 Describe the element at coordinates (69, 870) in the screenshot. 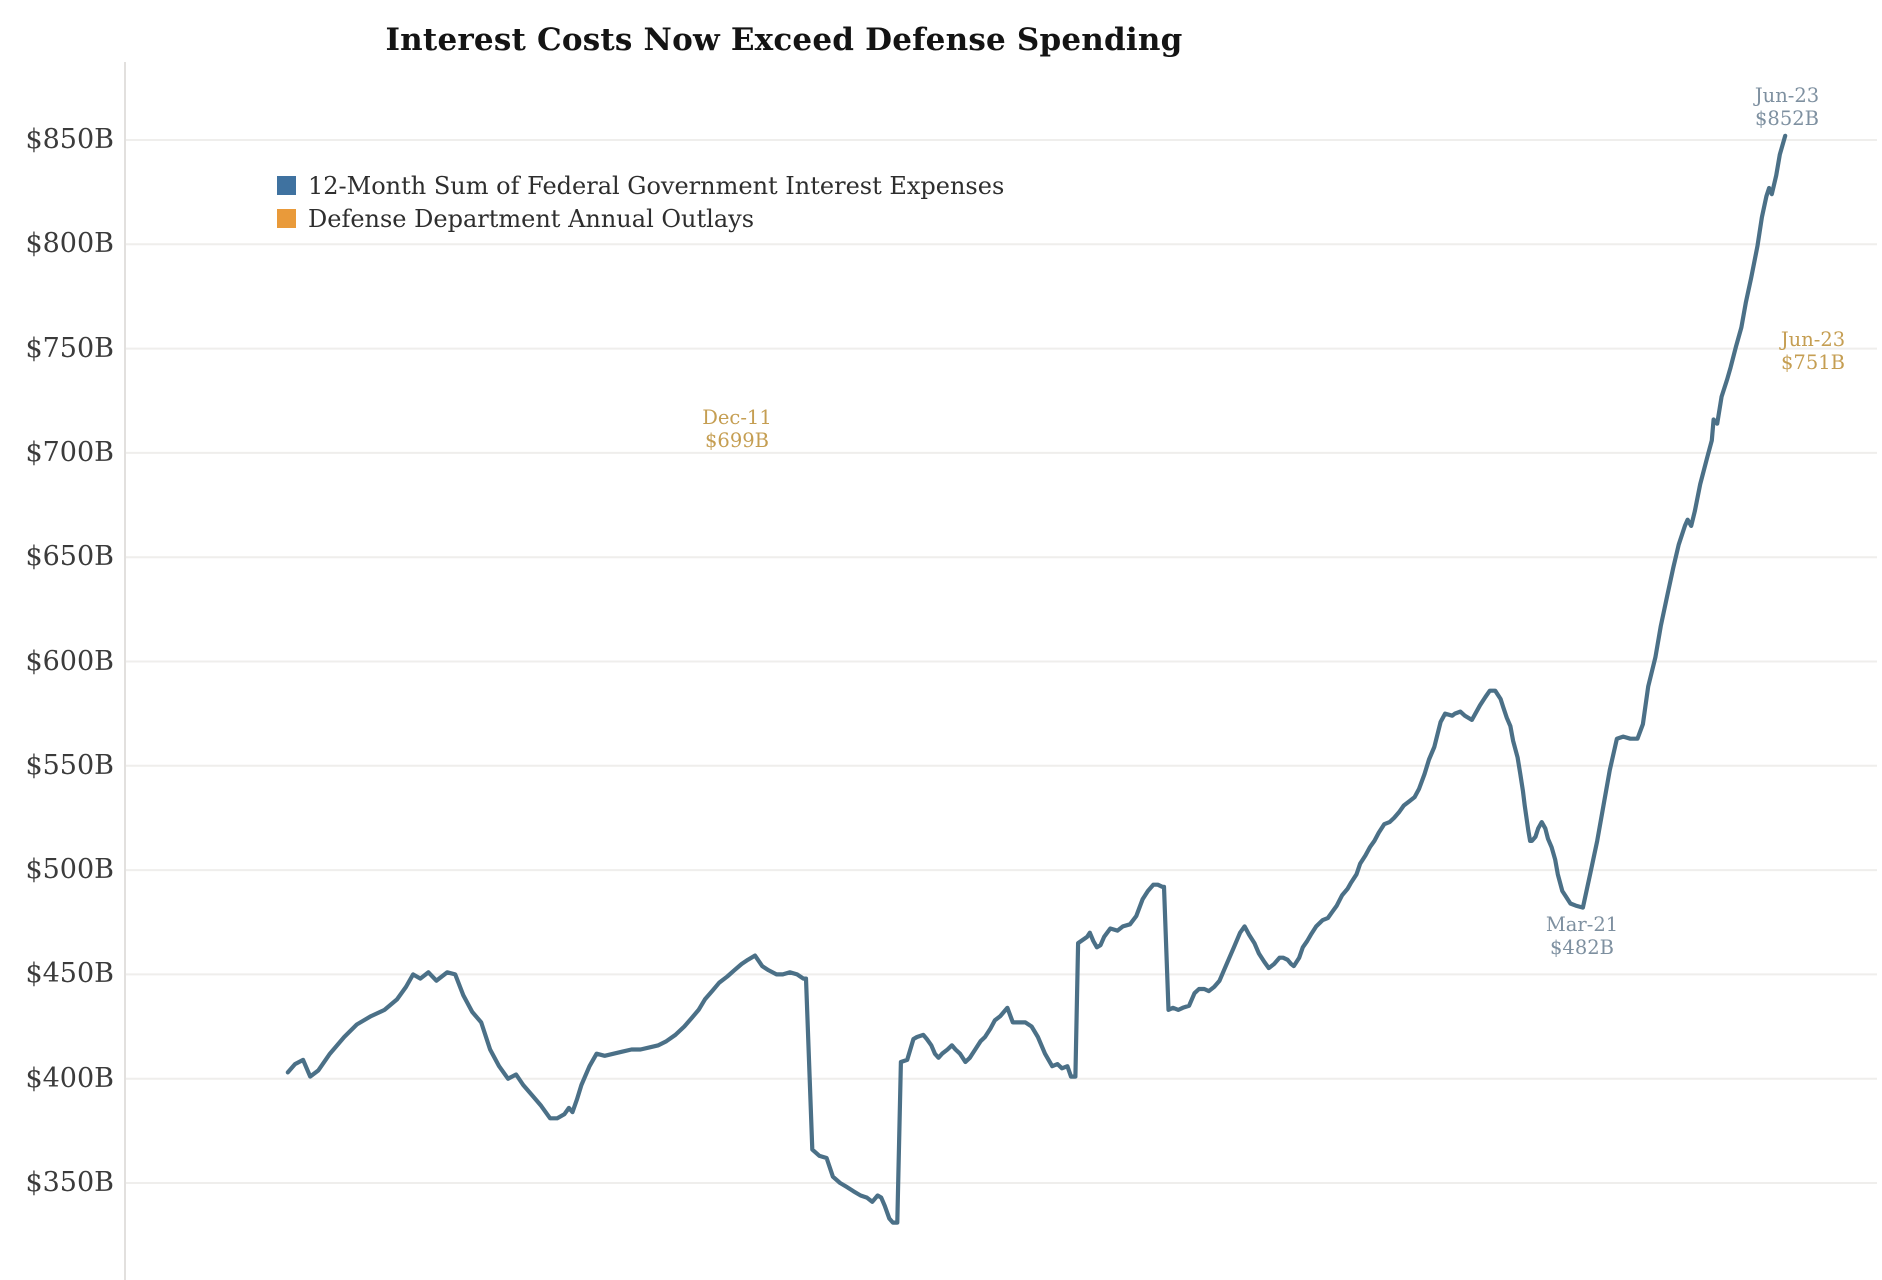

I see `y-tick-label: $500B` at that location.